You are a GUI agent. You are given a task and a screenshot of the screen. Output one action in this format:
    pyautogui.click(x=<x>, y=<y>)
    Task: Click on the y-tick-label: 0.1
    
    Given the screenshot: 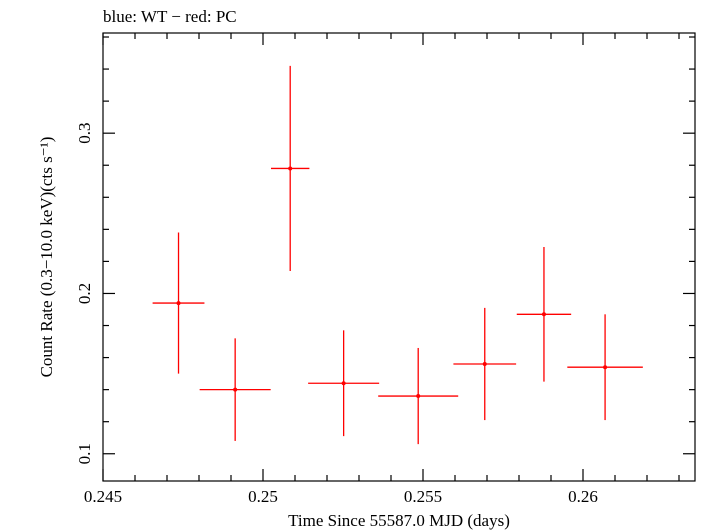 What is the action you would take?
    pyautogui.click(x=84, y=453)
    